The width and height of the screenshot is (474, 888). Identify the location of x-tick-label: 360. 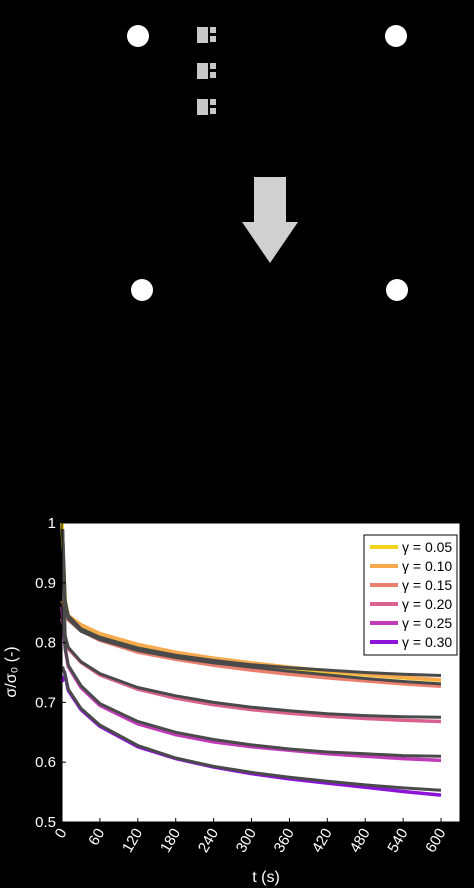
(284, 841).